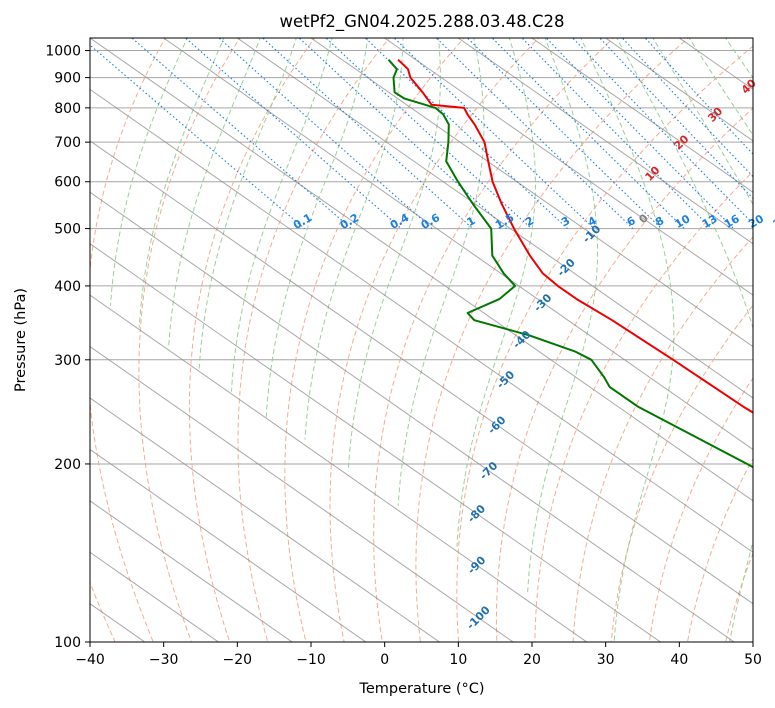 The height and width of the screenshot is (708, 775). What do you see at coordinates (67, 230) in the screenshot?
I see `y-tick-label: 500` at bounding box center [67, 230].